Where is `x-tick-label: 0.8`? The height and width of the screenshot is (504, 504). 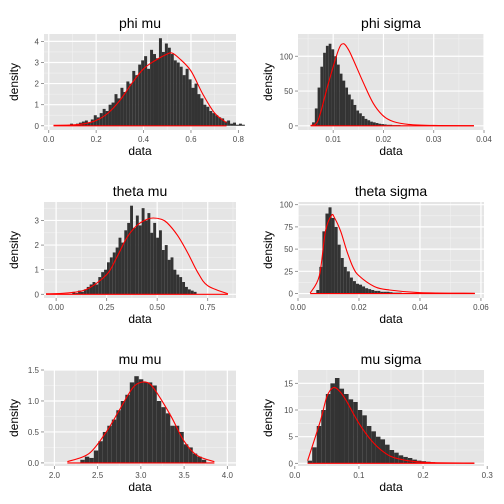
x-tick-label: 0.8 is located at coordinates (239, 139).